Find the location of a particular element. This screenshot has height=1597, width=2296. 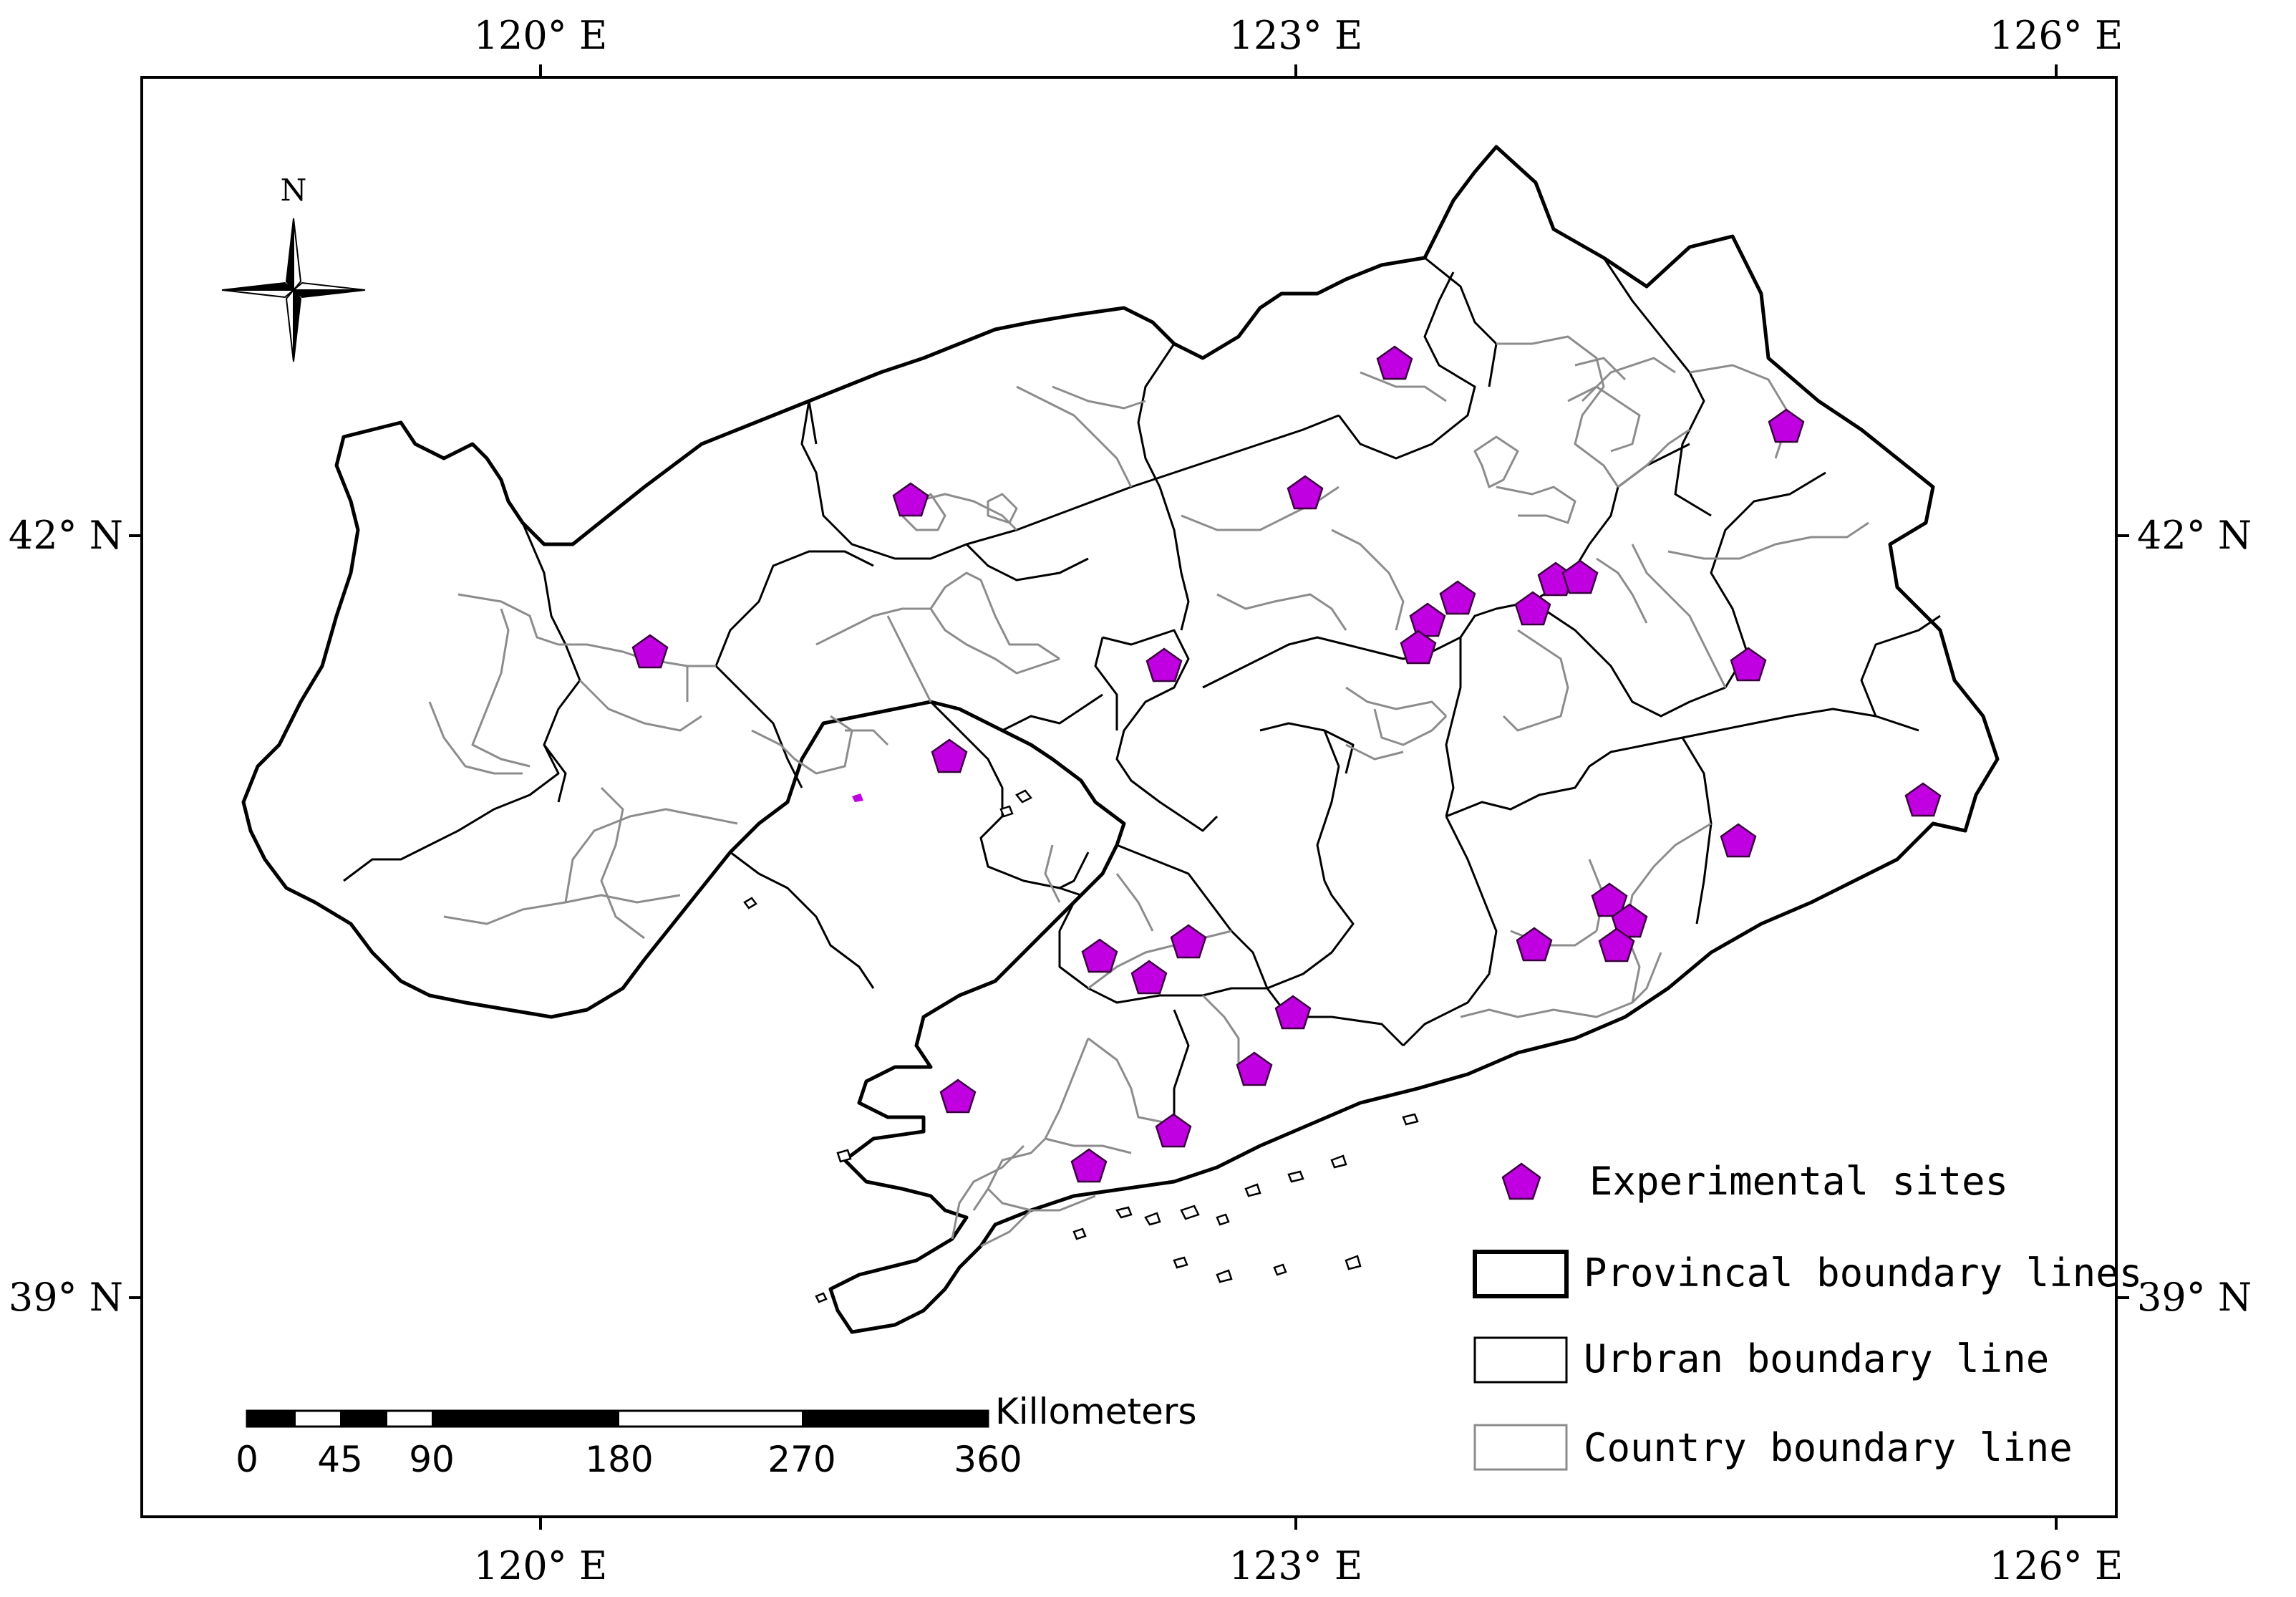

top-tick-120: 120° E is located at coordinates (541, 35).